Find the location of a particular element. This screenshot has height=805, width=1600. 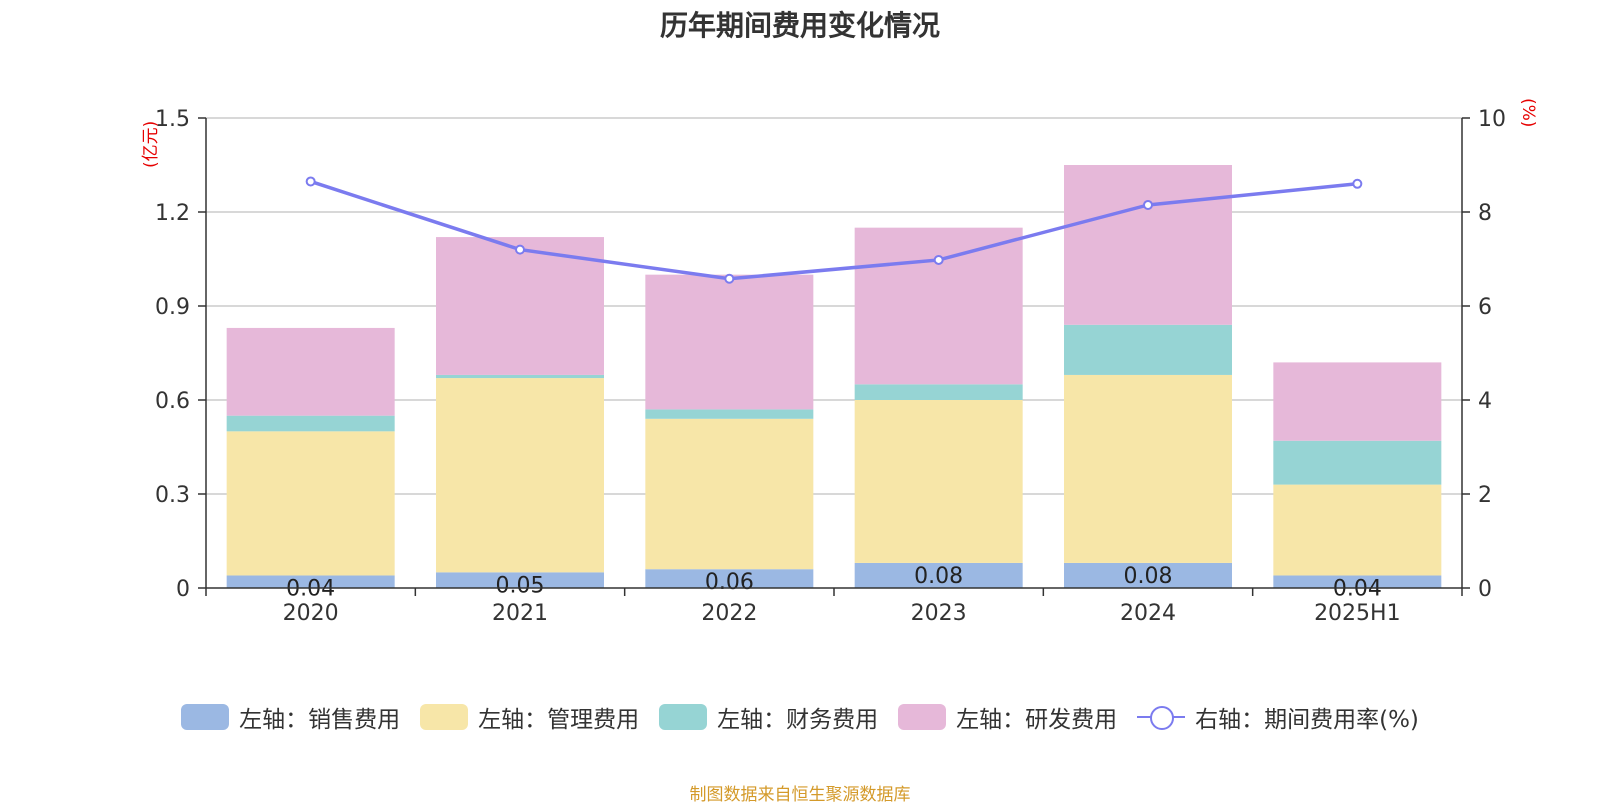

x-axis-category-label: 2024 is located at coordinates (1148, 613).